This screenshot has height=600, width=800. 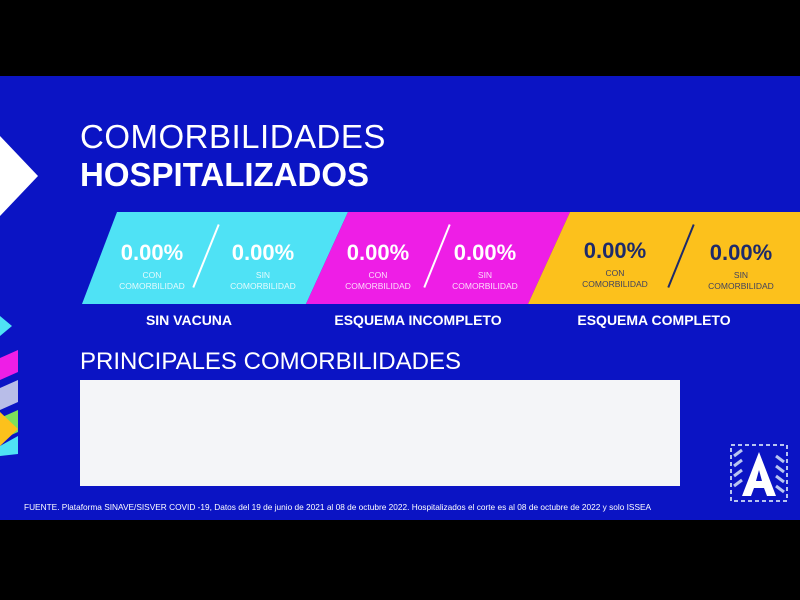 What do you see at coordinates (380, 433) in the screenshot?
I see `comorbidities-panel` at bounding box center [380, 433].